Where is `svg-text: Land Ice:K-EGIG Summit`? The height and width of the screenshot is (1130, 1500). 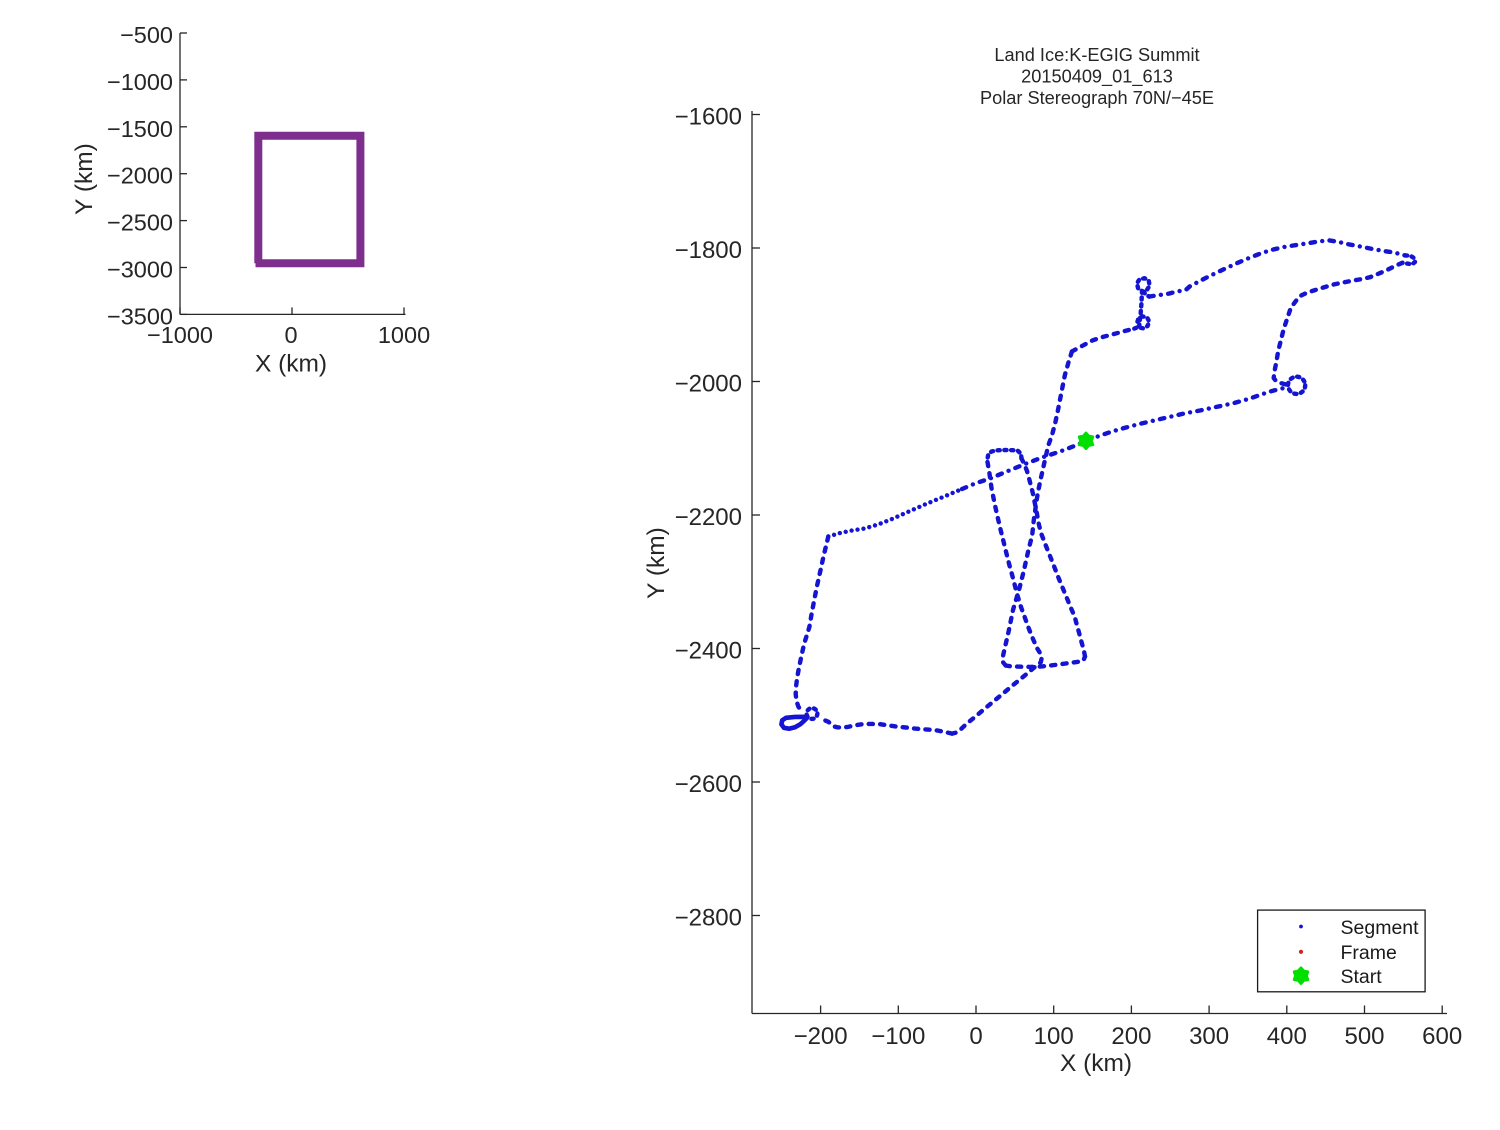 svg-text: Land Ice:K-EGIG Summit is located at coordinates (1096, 55).